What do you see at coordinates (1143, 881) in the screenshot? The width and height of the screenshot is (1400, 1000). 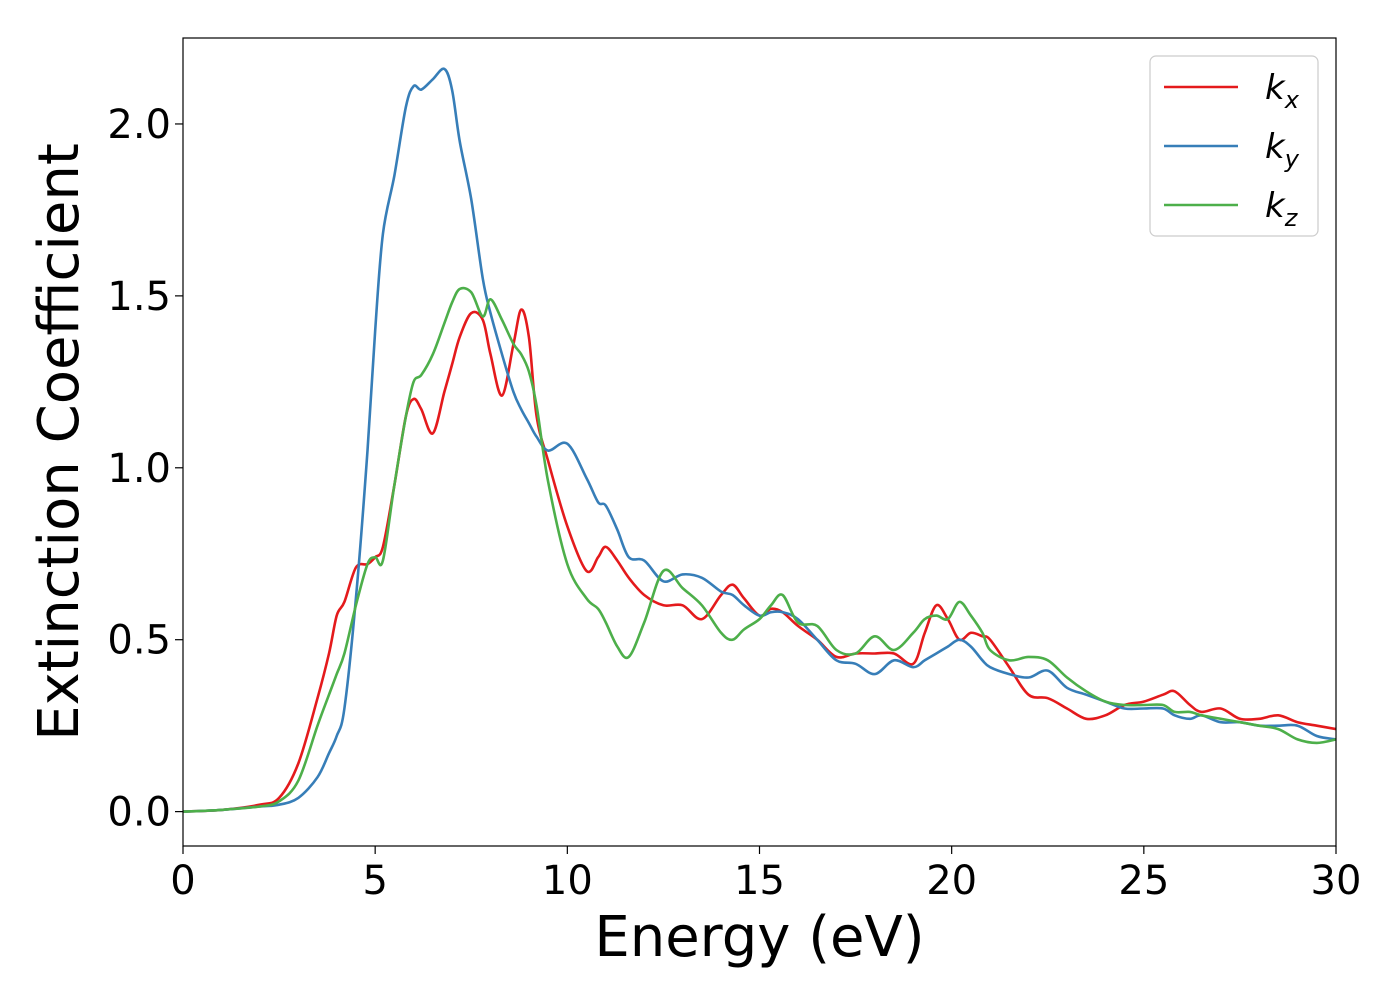 I see `x-tick-label: 25` at bounding box center [1143, 881].